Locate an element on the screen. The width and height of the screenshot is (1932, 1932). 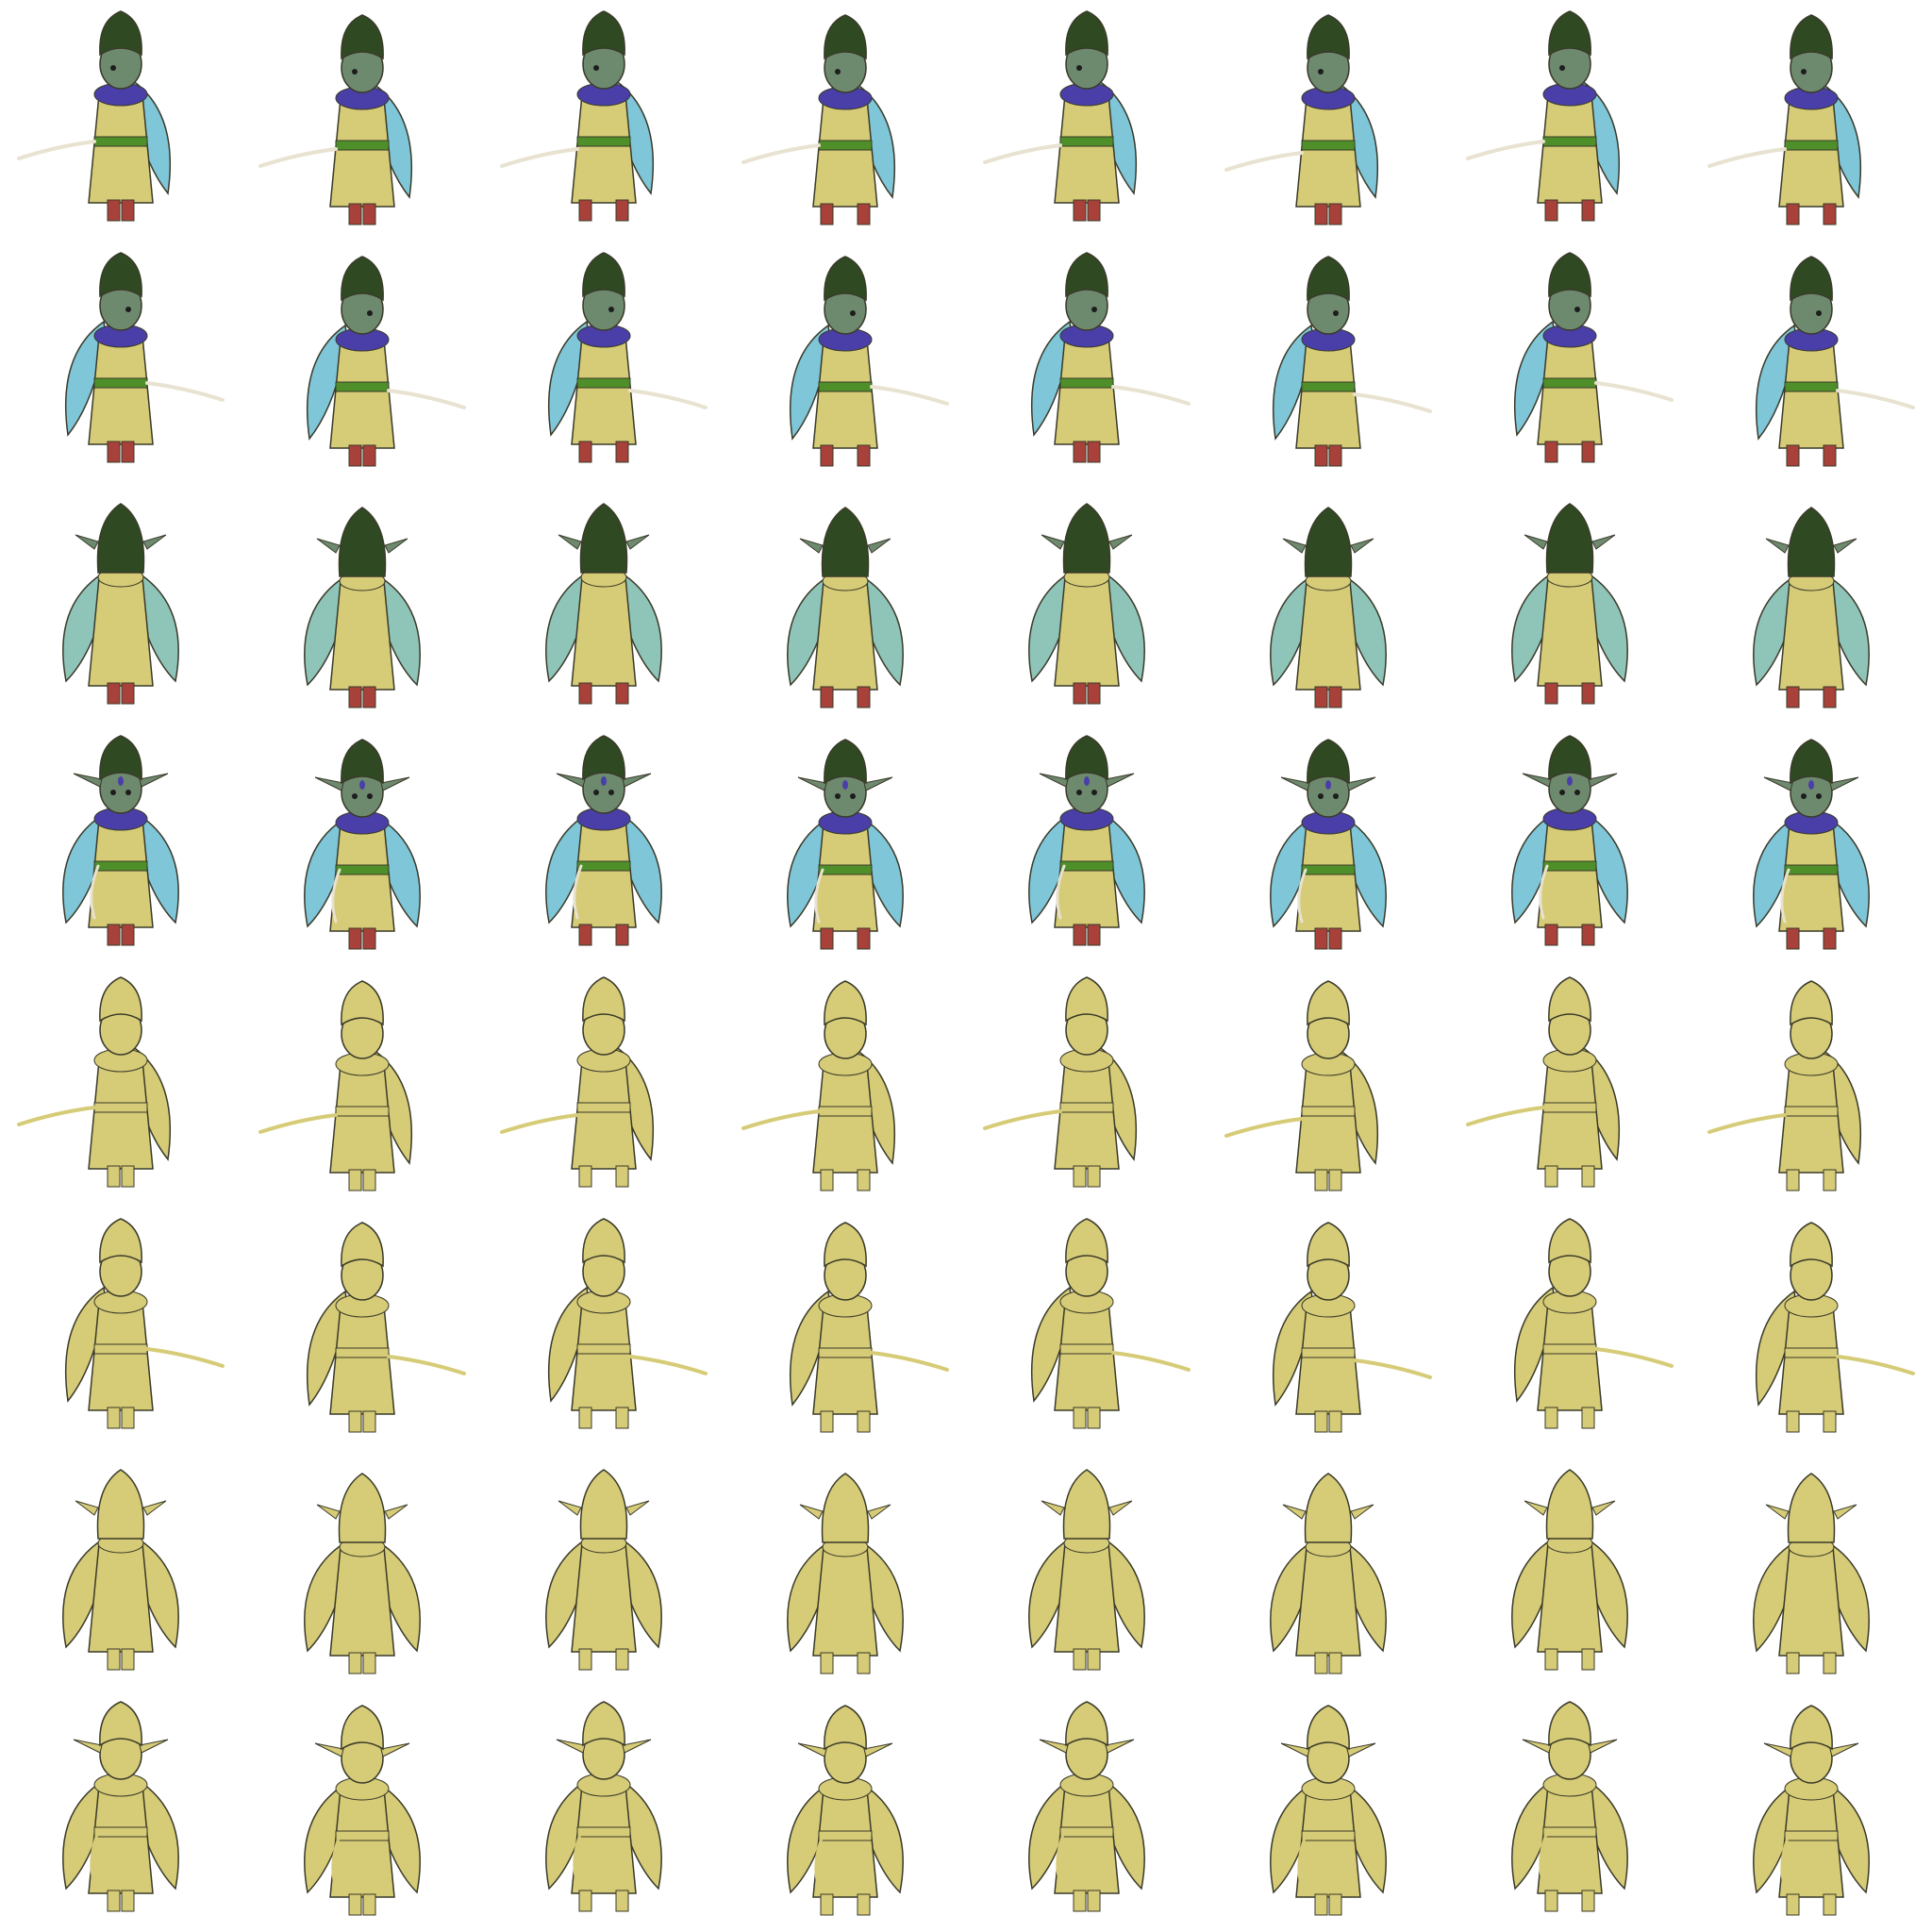
sprite-row-left-attack is located at coordinates (966, 1087).